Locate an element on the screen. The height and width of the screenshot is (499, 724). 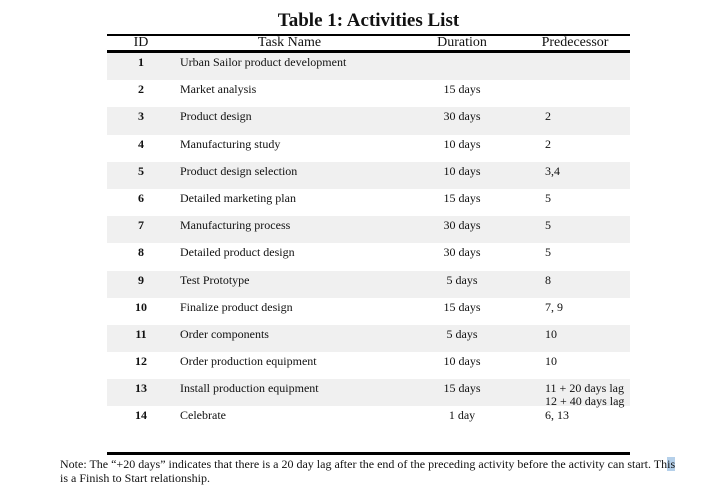
cell-id: 11 is located at coordinates (141, 333).